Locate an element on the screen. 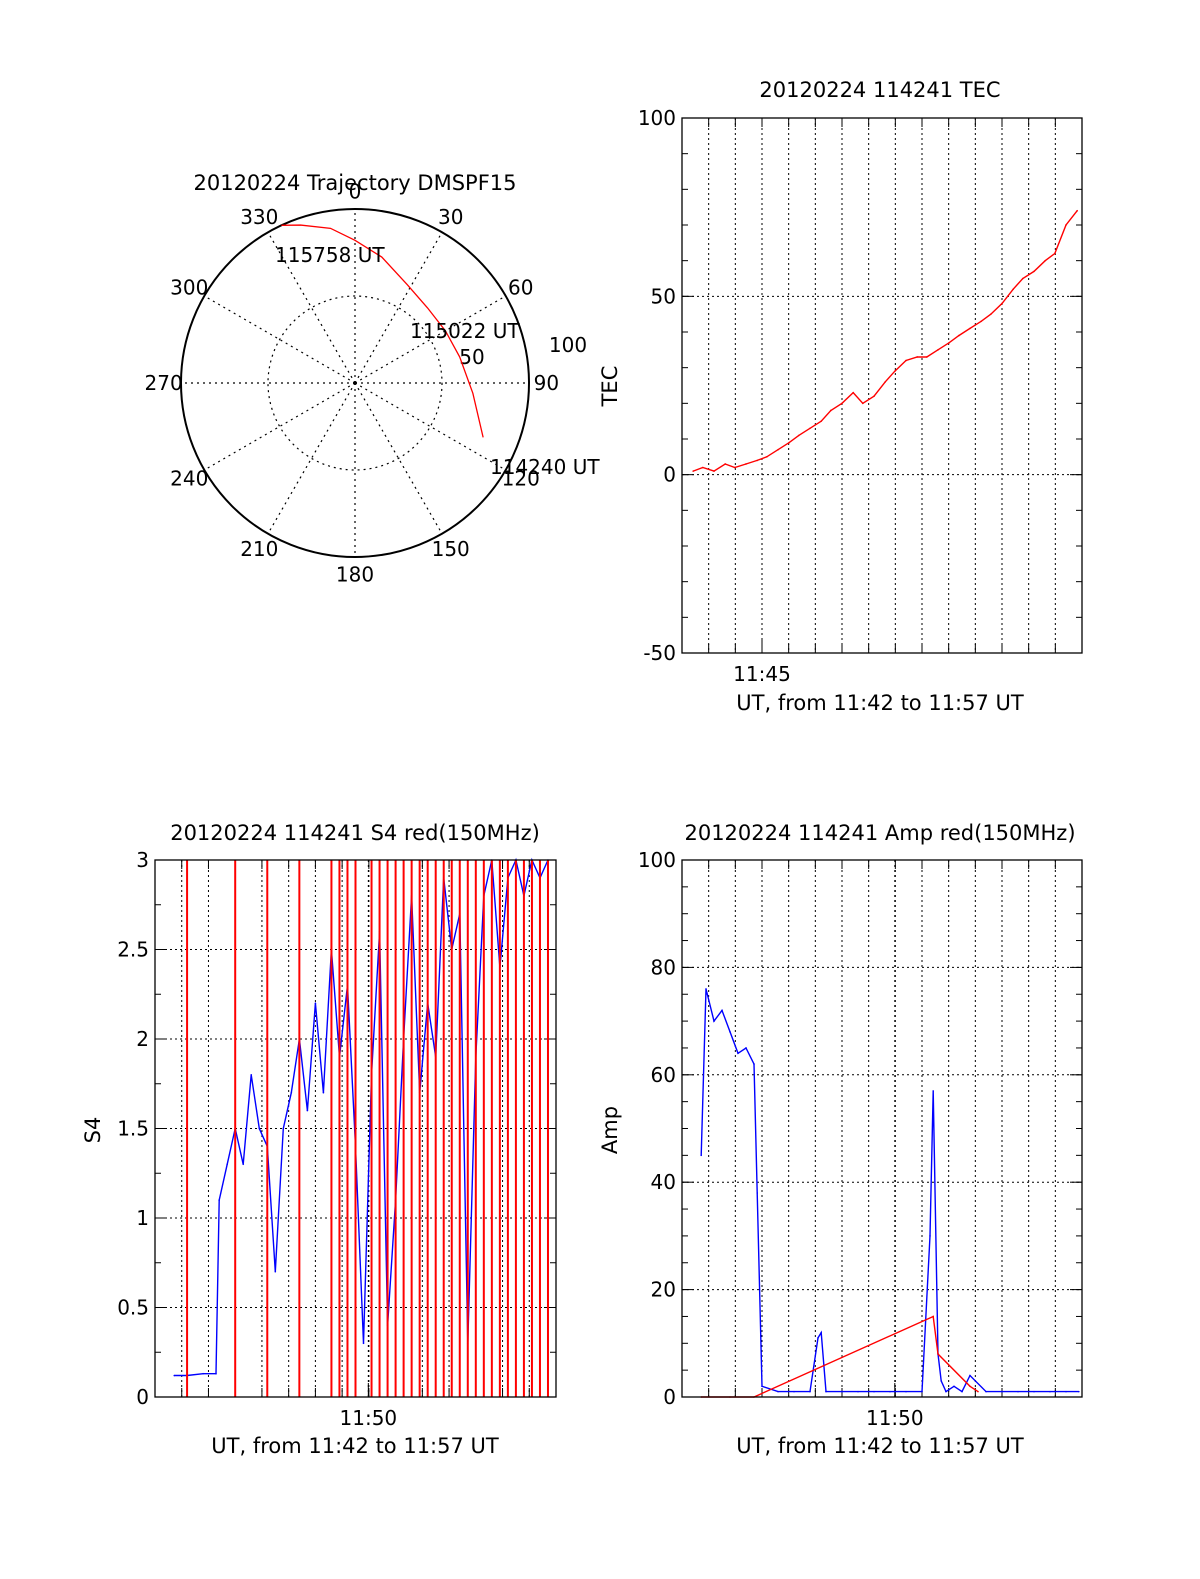 The width and height of the screenshot is (1200, 1579). tec-chart-title: 20120224 114241 TEC is located at coordinates (879, 90).